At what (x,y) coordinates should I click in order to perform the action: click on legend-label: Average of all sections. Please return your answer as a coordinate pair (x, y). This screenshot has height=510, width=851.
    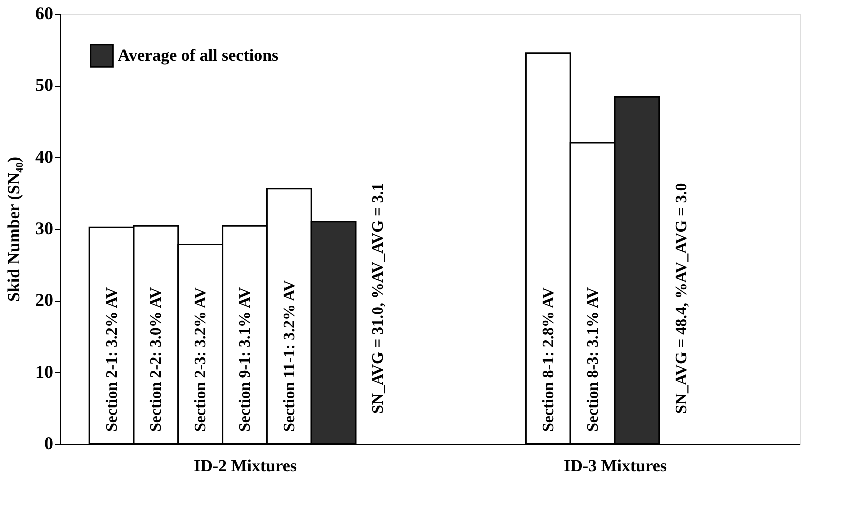
    Looking at the image, I should click on (199, 55).